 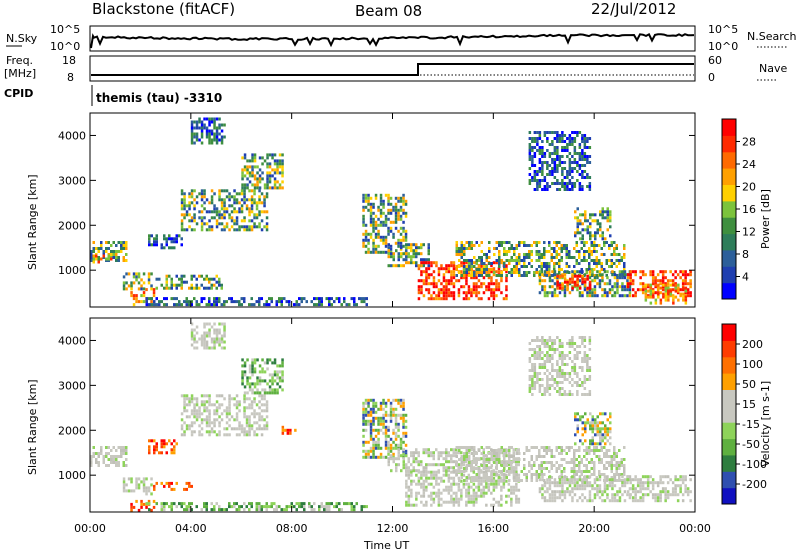 What do you see at coordinates (729, 127) in the screenshot?
I see `colorbar-segment` at bounding box center [729, 127].